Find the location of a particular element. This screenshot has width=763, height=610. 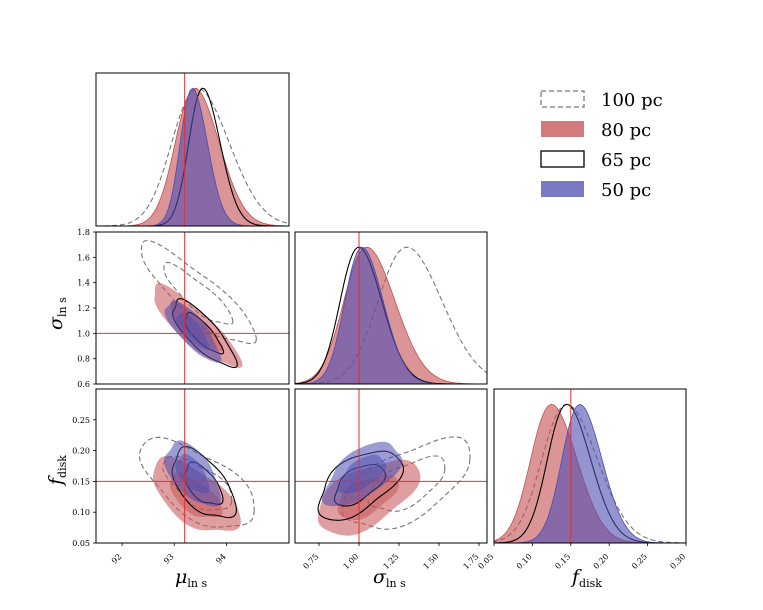

y-tick-label: 0.20 is located at coordinates (81, 451).